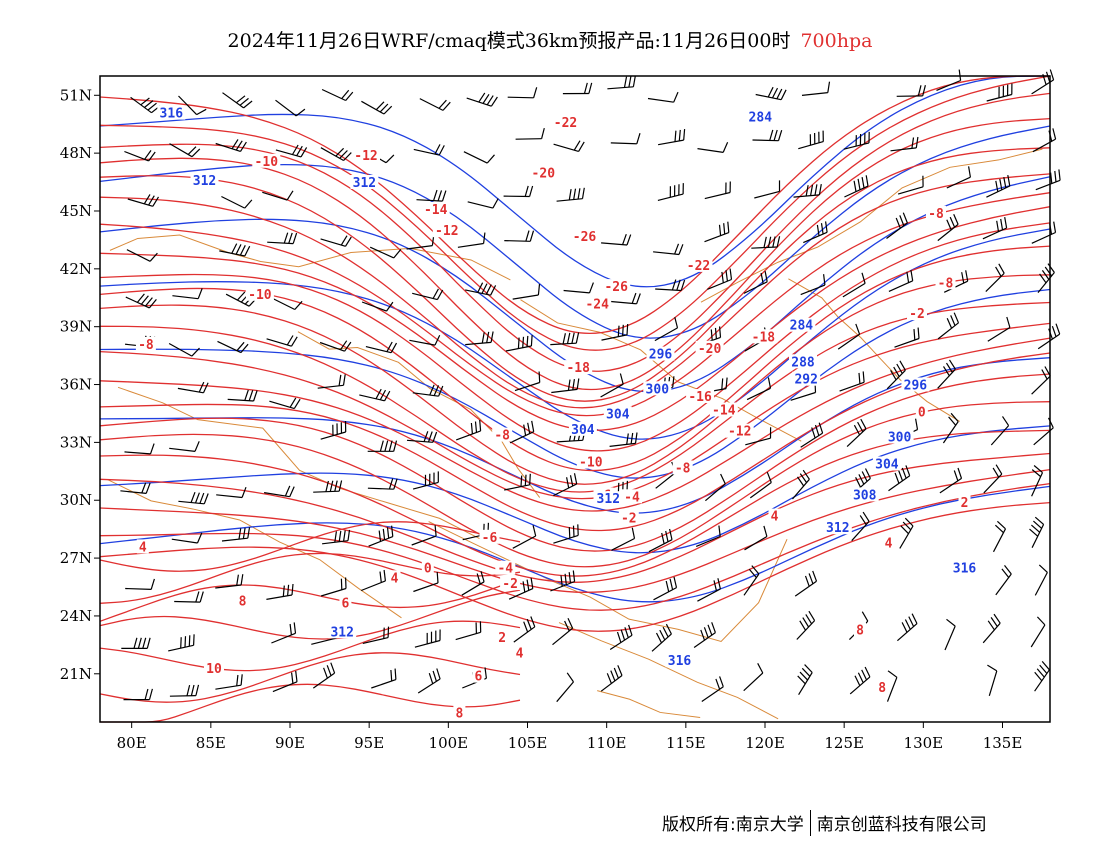 The width and height of the screenshot is (1100, 850). Describe the element at coordinates (76, 385) in the screenshot. I see `lat-tick-label: 36N` at that location.